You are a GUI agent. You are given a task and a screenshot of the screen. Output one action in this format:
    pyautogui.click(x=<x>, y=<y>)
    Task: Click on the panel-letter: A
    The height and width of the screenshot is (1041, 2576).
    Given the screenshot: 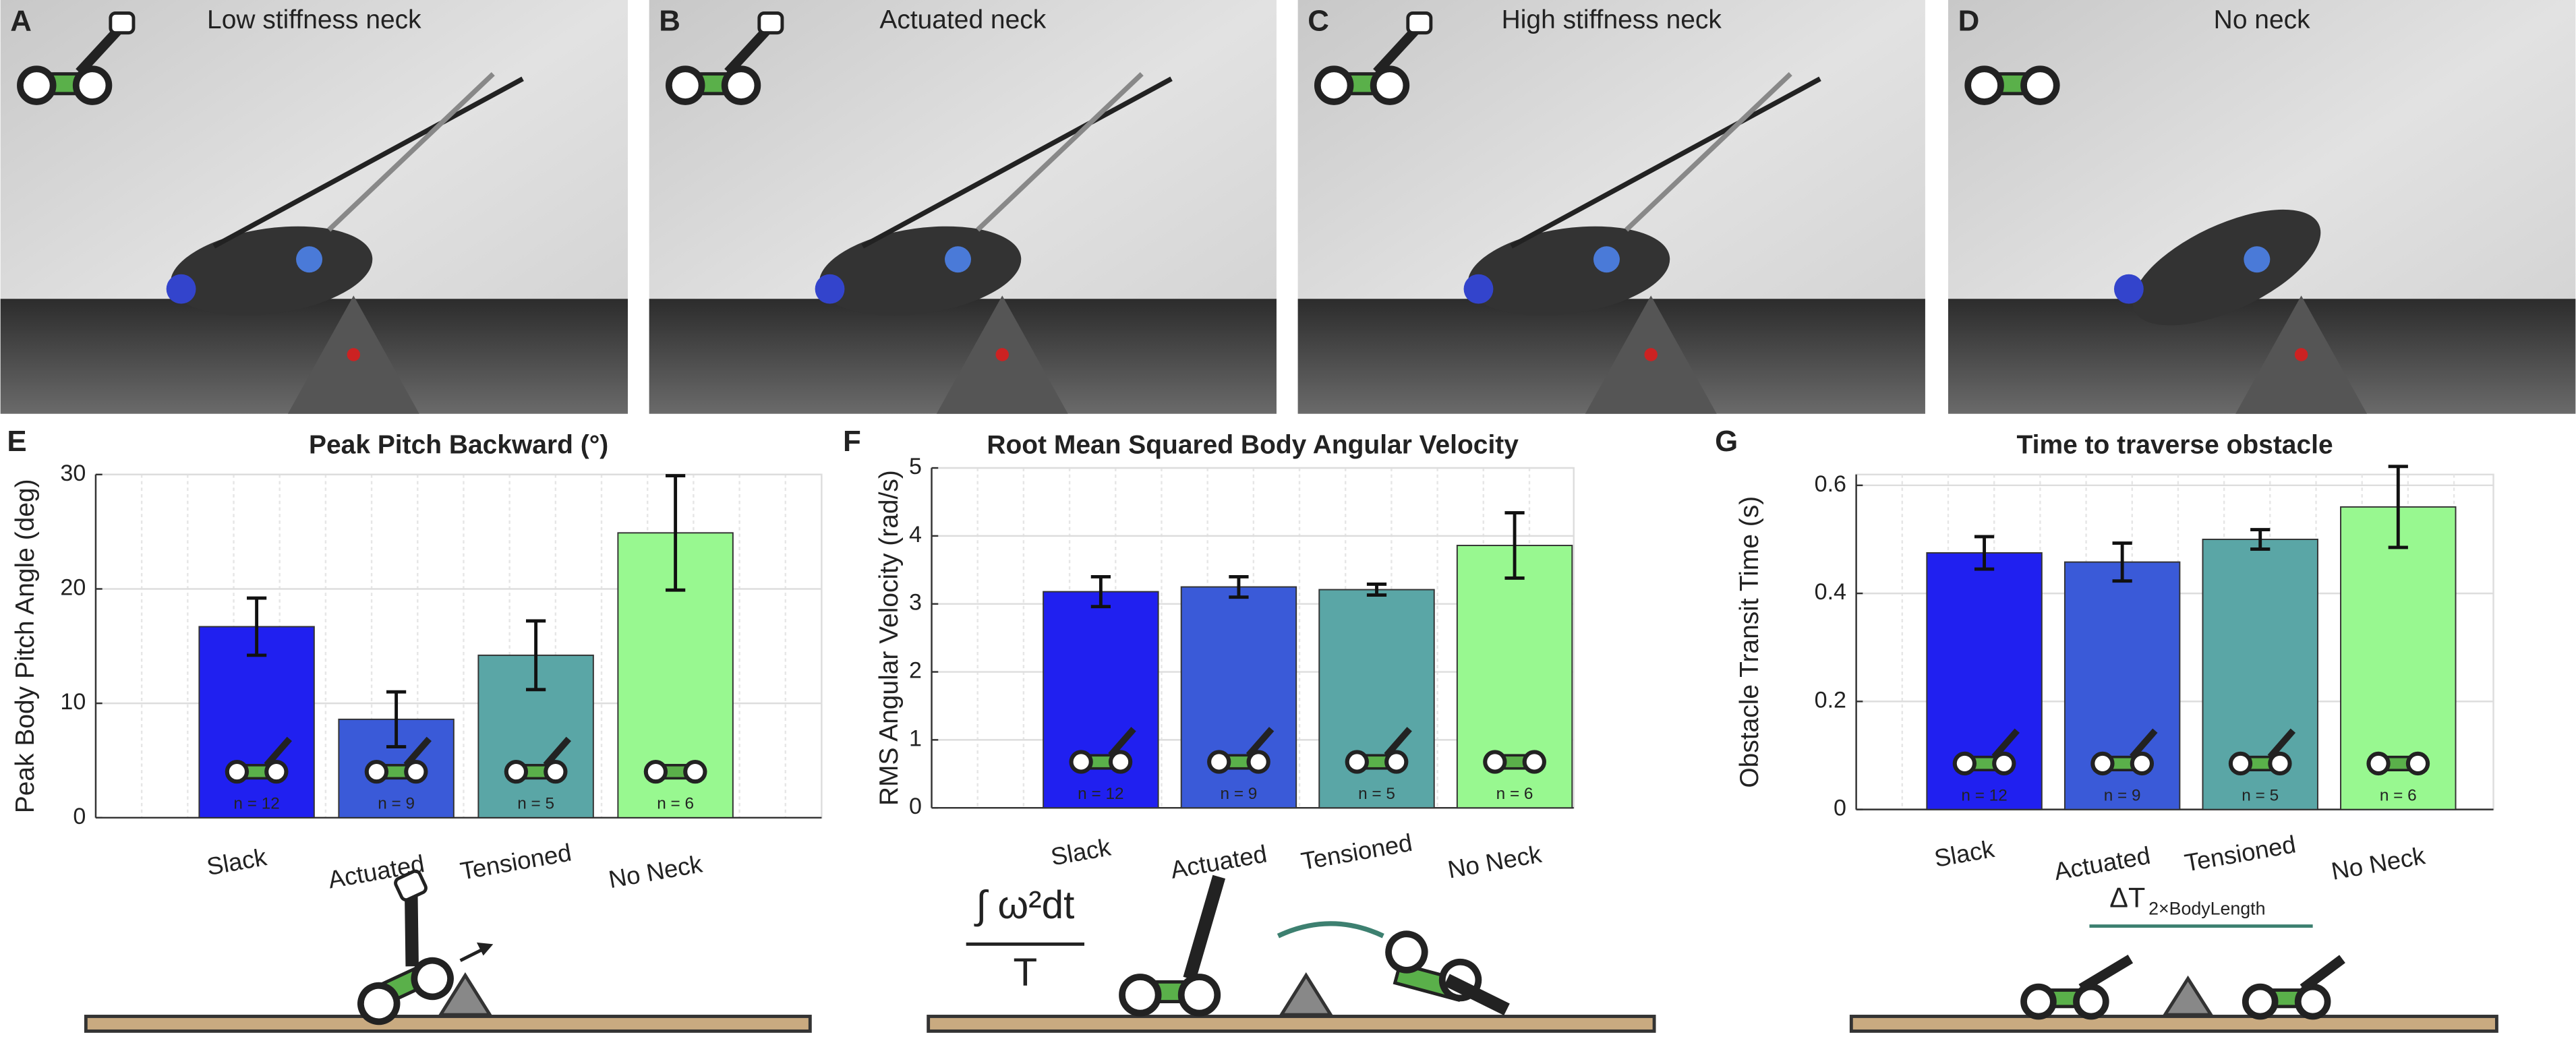 What is the action you would take?
    pyautogui.click(x=21, y=21)
    